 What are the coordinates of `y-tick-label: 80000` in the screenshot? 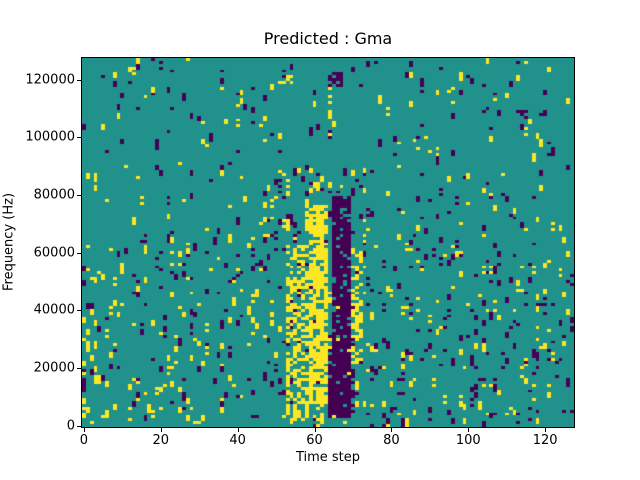 It's located at (54, 195).